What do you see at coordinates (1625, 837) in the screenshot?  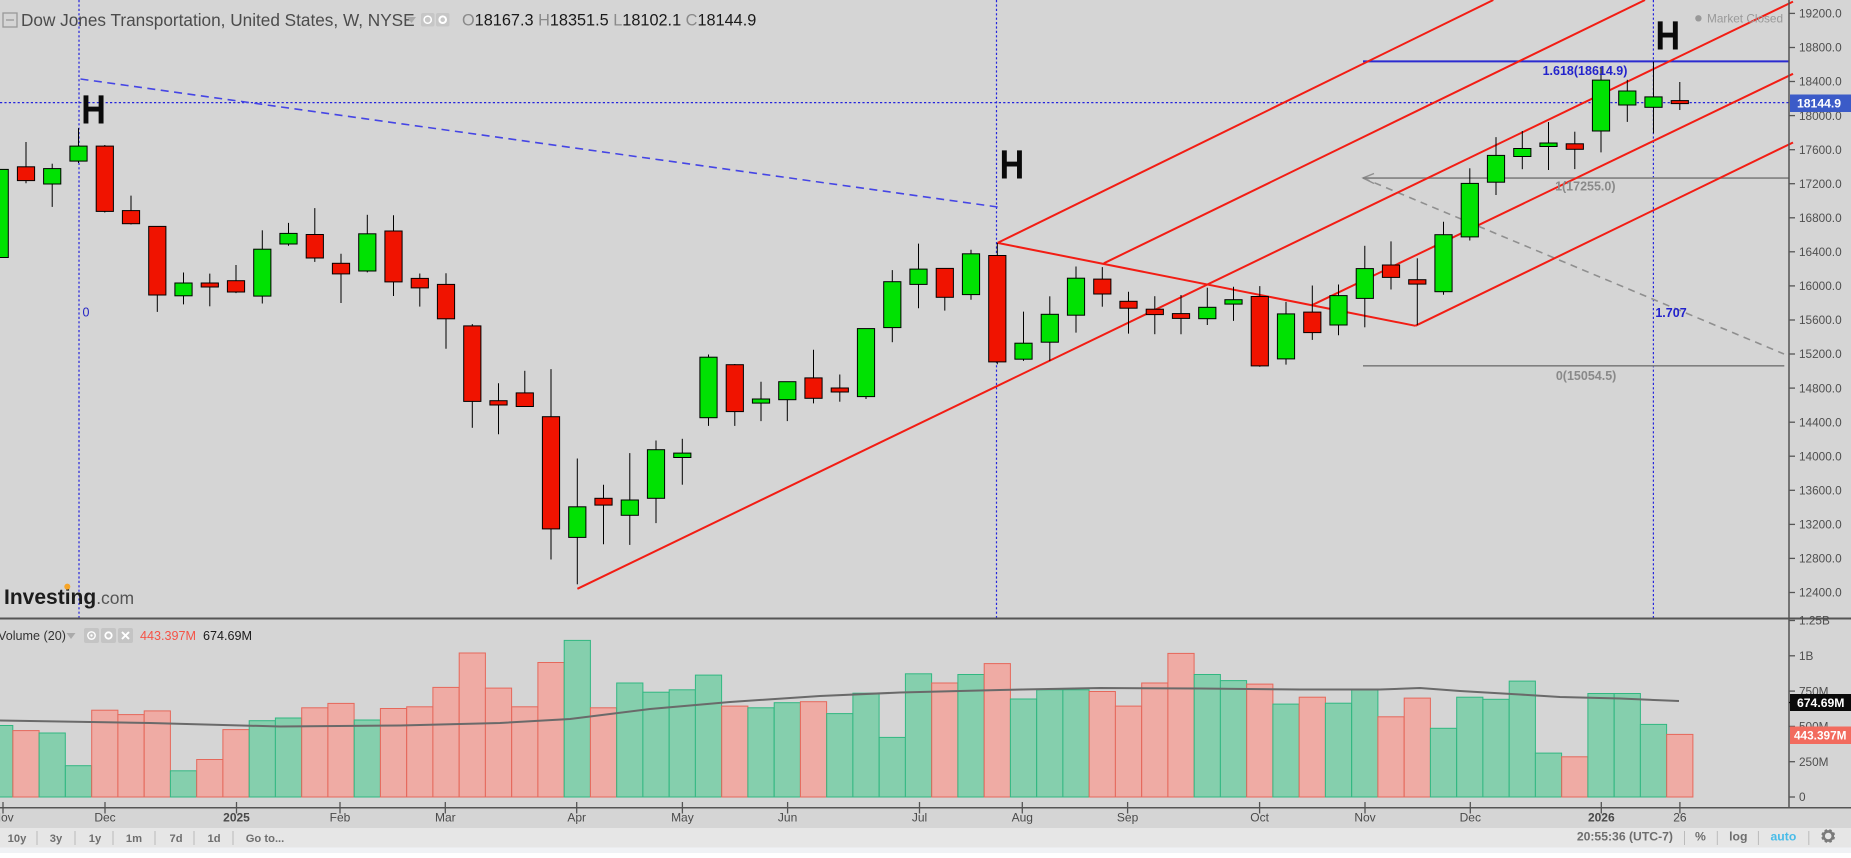 I see `svg-text: 20:55:36 (UTC-7)` at bounding box center [1625, 837].